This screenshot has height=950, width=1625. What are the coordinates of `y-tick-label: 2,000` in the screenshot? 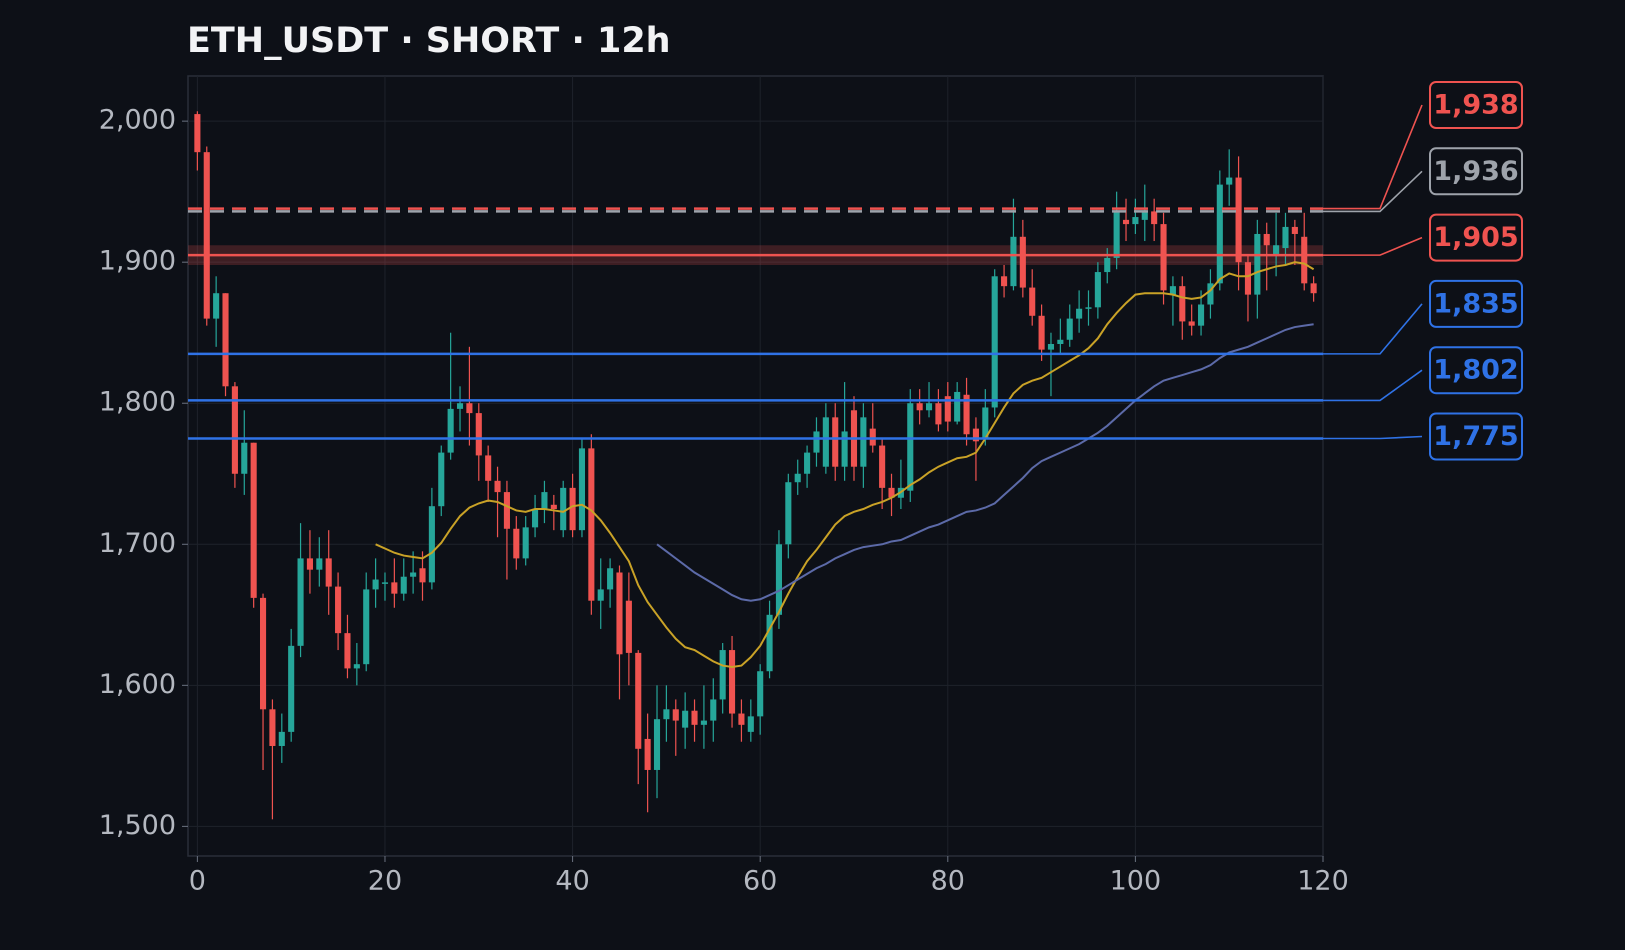 It's located at (137, 120).